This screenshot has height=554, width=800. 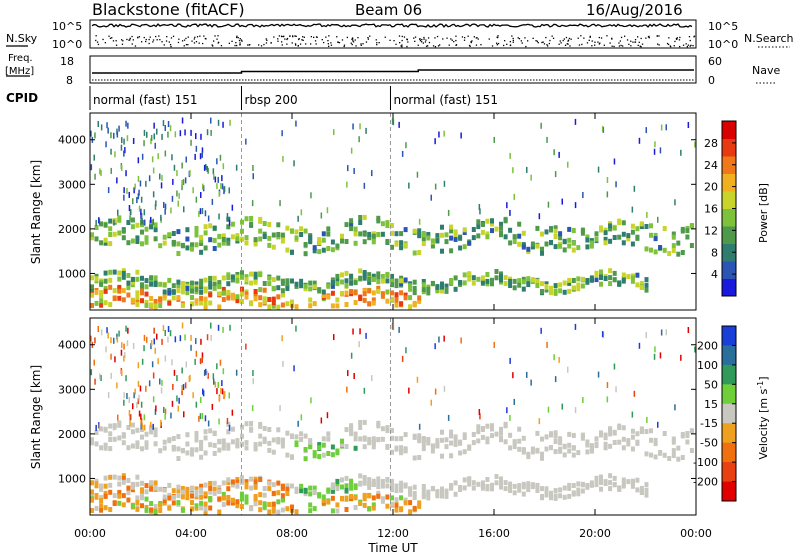 What do you see at coordinates (145, 100) in the screenshot?
I see `cpid-segment-label: normal (fast) 151` at bounding box center [145, 100].